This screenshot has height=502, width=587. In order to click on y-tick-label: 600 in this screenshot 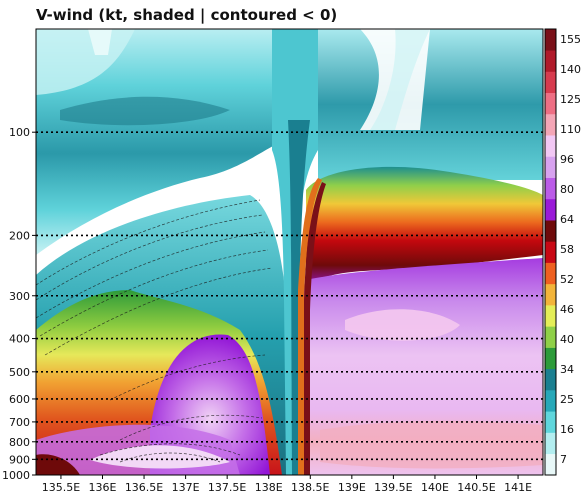, I will do `click(19, 399)`.